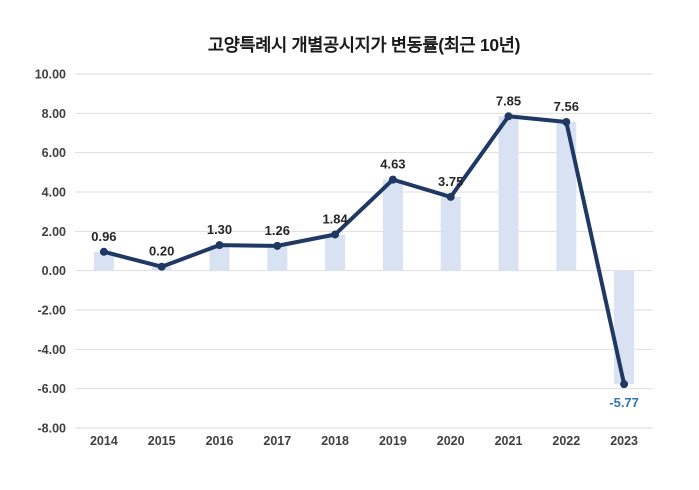 Image resolution: width=699 pixels, height=490 pixels. Describe the element at coordinates (162, 441) in the screenshot. I see `x-axis-tick-label: 2015` at that location.